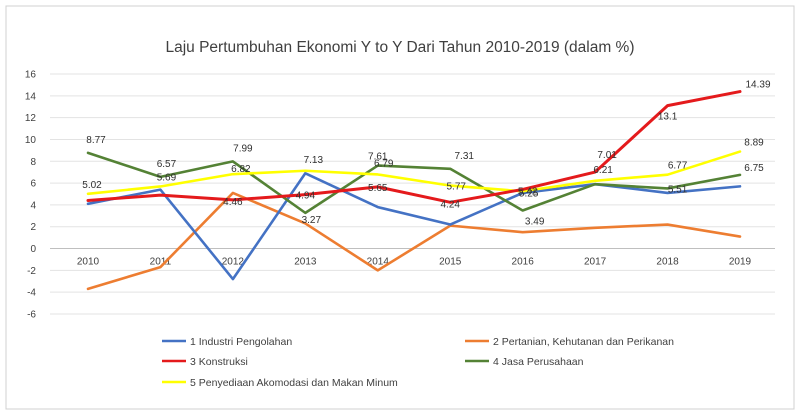 The image size is (800, 420). What do you see at coordinates (450, 262) in the screenshot?
I see `x-tick-label: 2015` at bounding box center [450, 262].